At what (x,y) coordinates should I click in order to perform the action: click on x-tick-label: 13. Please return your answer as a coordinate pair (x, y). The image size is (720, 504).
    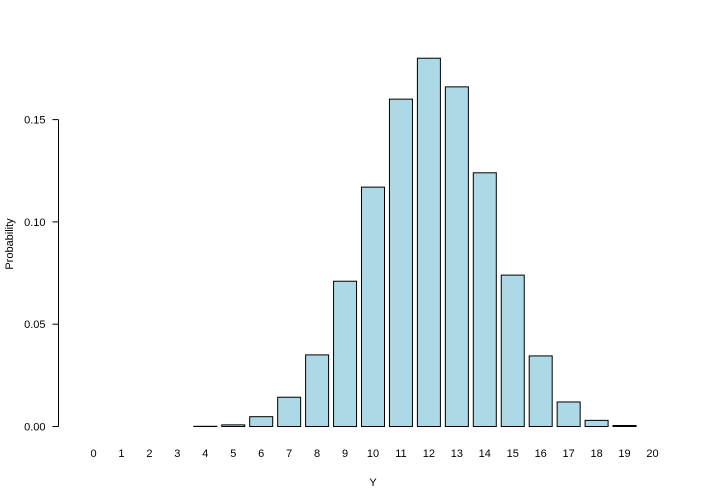
    Looking at the image, I should click on (457, 454).